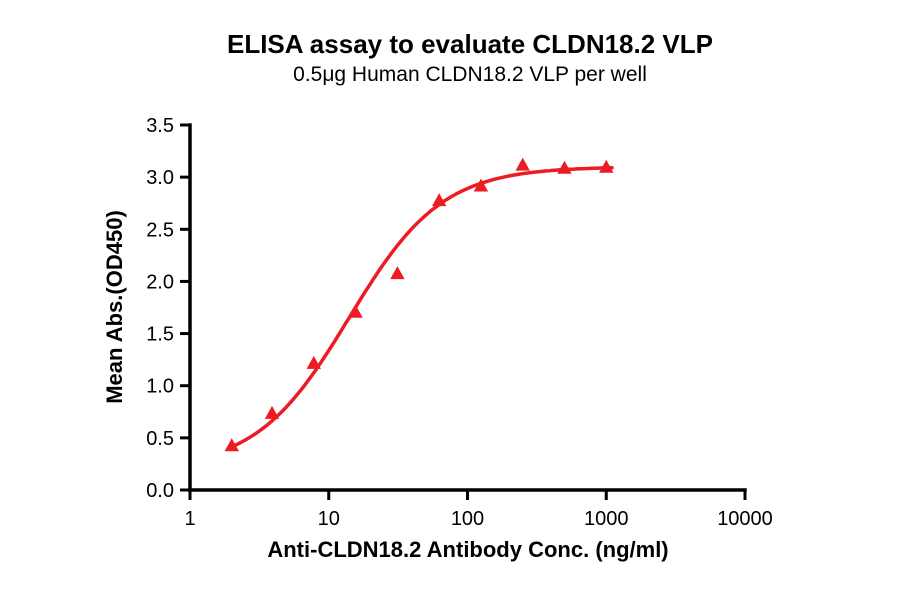 The height and width of the screenshot is (594, 900). What do you see at coordinates (160, 439) in the screenshot?
I see `y-tick-label: 0.5` at bounding box center [160, 439].